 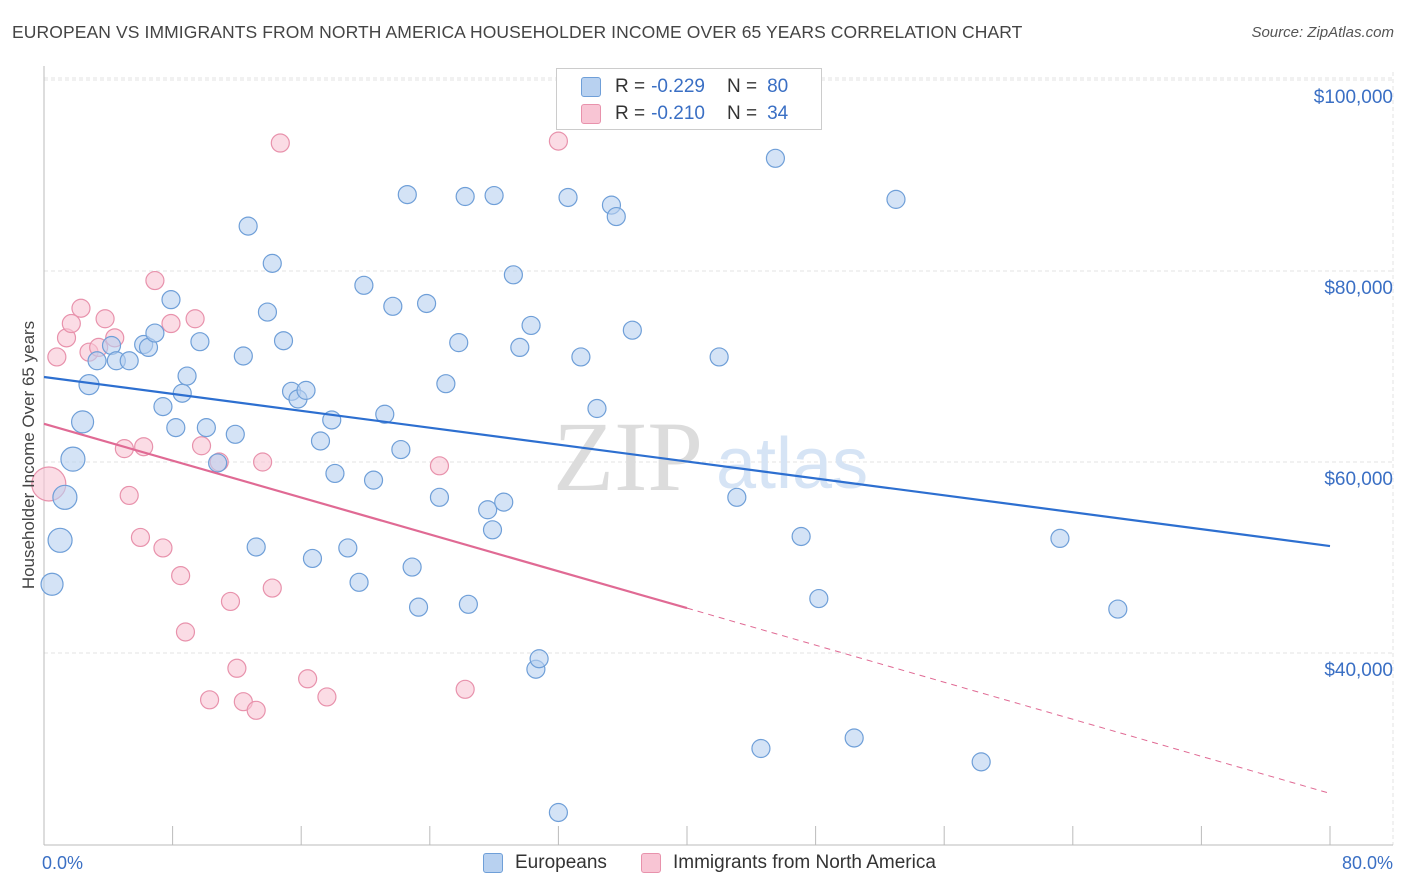 I want to click on x-tick-label-min: 0.0%, so click(x=62, y=863).